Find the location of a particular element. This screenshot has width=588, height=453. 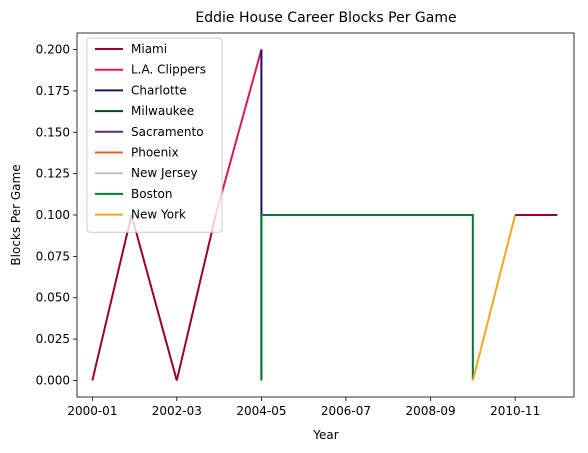

legend-label-sacramento: Sacramento is located at coordinates (167, 132).